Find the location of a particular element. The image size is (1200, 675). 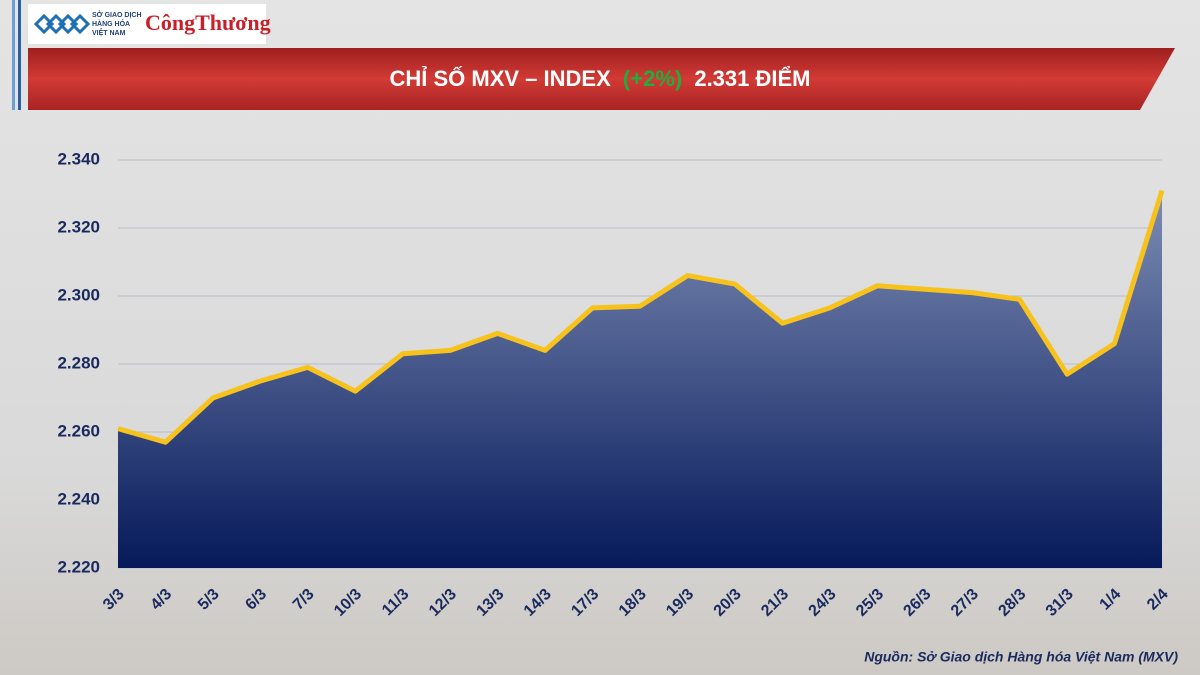

chart-title: CHỈ SỐ MXV – INDEX (+2%) 2.331 ĐIỂM is located at coordinates (600, 78).